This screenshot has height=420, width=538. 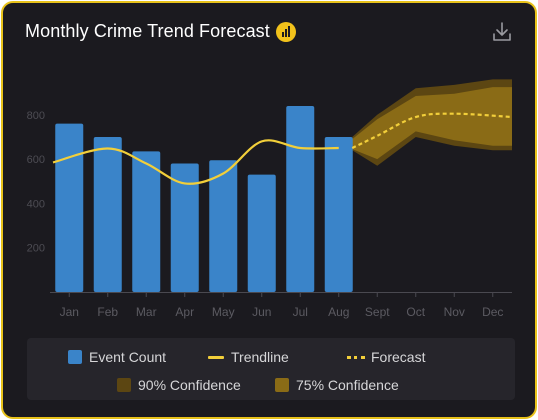 What do you see at coordinates (454, 312) in the screenshot?
I see `x-tick-label-nov: Nov` at bounding box center [454, 312].